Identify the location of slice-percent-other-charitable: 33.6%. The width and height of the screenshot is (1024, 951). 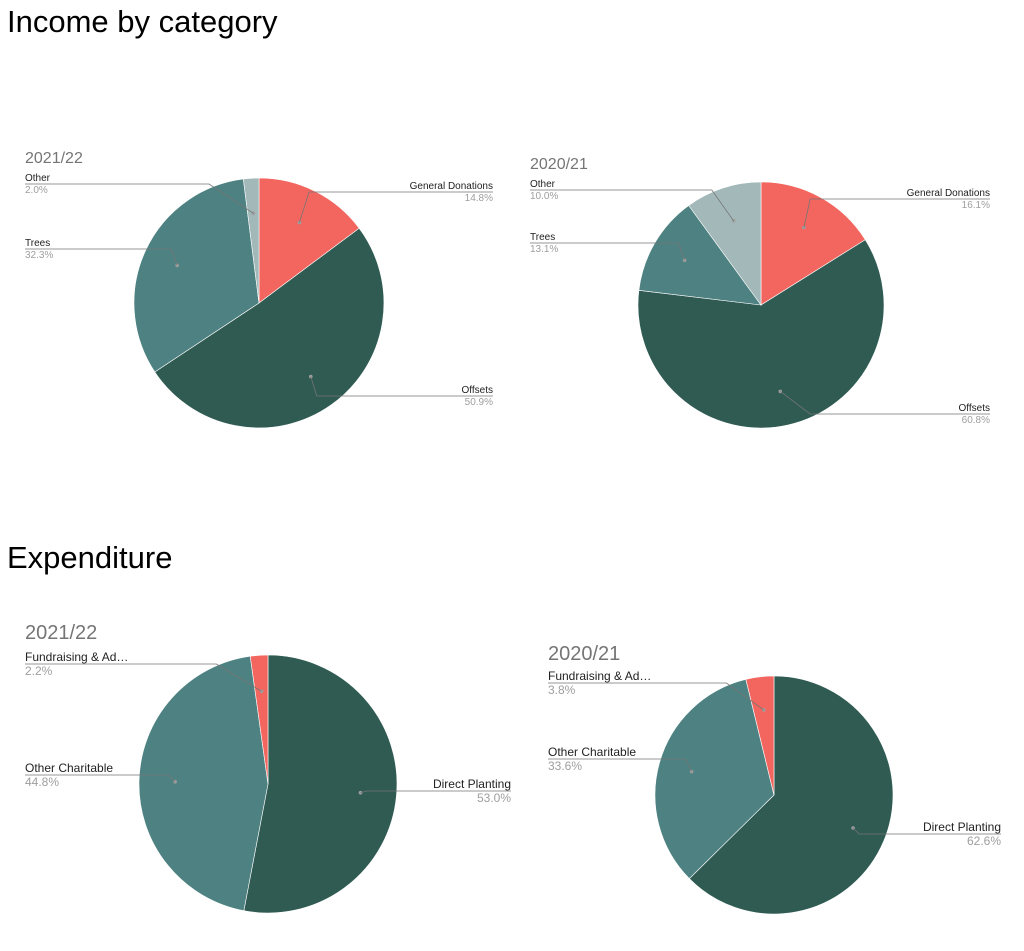
(565, 766).